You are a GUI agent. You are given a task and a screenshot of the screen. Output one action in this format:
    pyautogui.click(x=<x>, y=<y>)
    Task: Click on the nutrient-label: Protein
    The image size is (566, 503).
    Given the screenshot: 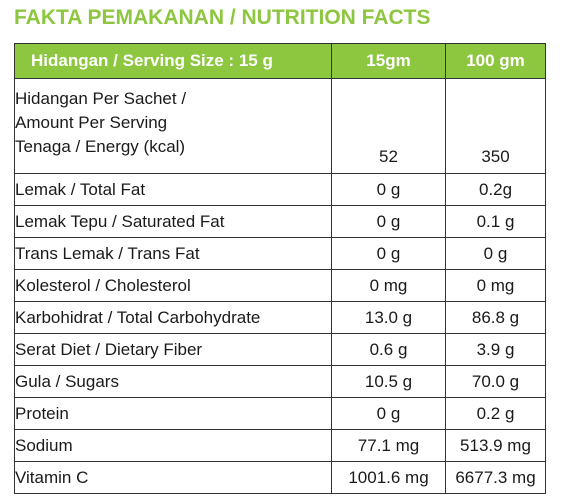 What is the action you would take?
    pyautogui.click(x=173, y=413)
    